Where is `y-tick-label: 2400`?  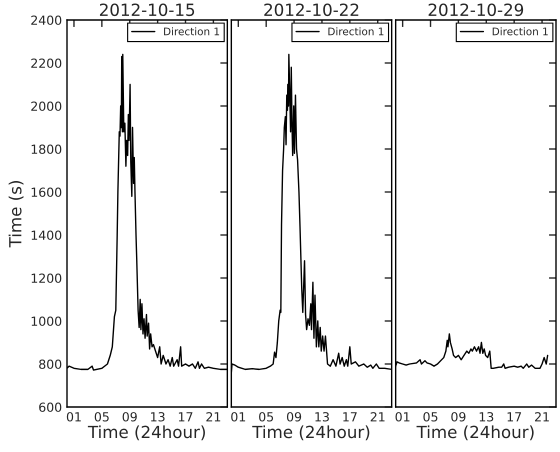 y-tick-label: 2400 is located at coordinates (46, 20).